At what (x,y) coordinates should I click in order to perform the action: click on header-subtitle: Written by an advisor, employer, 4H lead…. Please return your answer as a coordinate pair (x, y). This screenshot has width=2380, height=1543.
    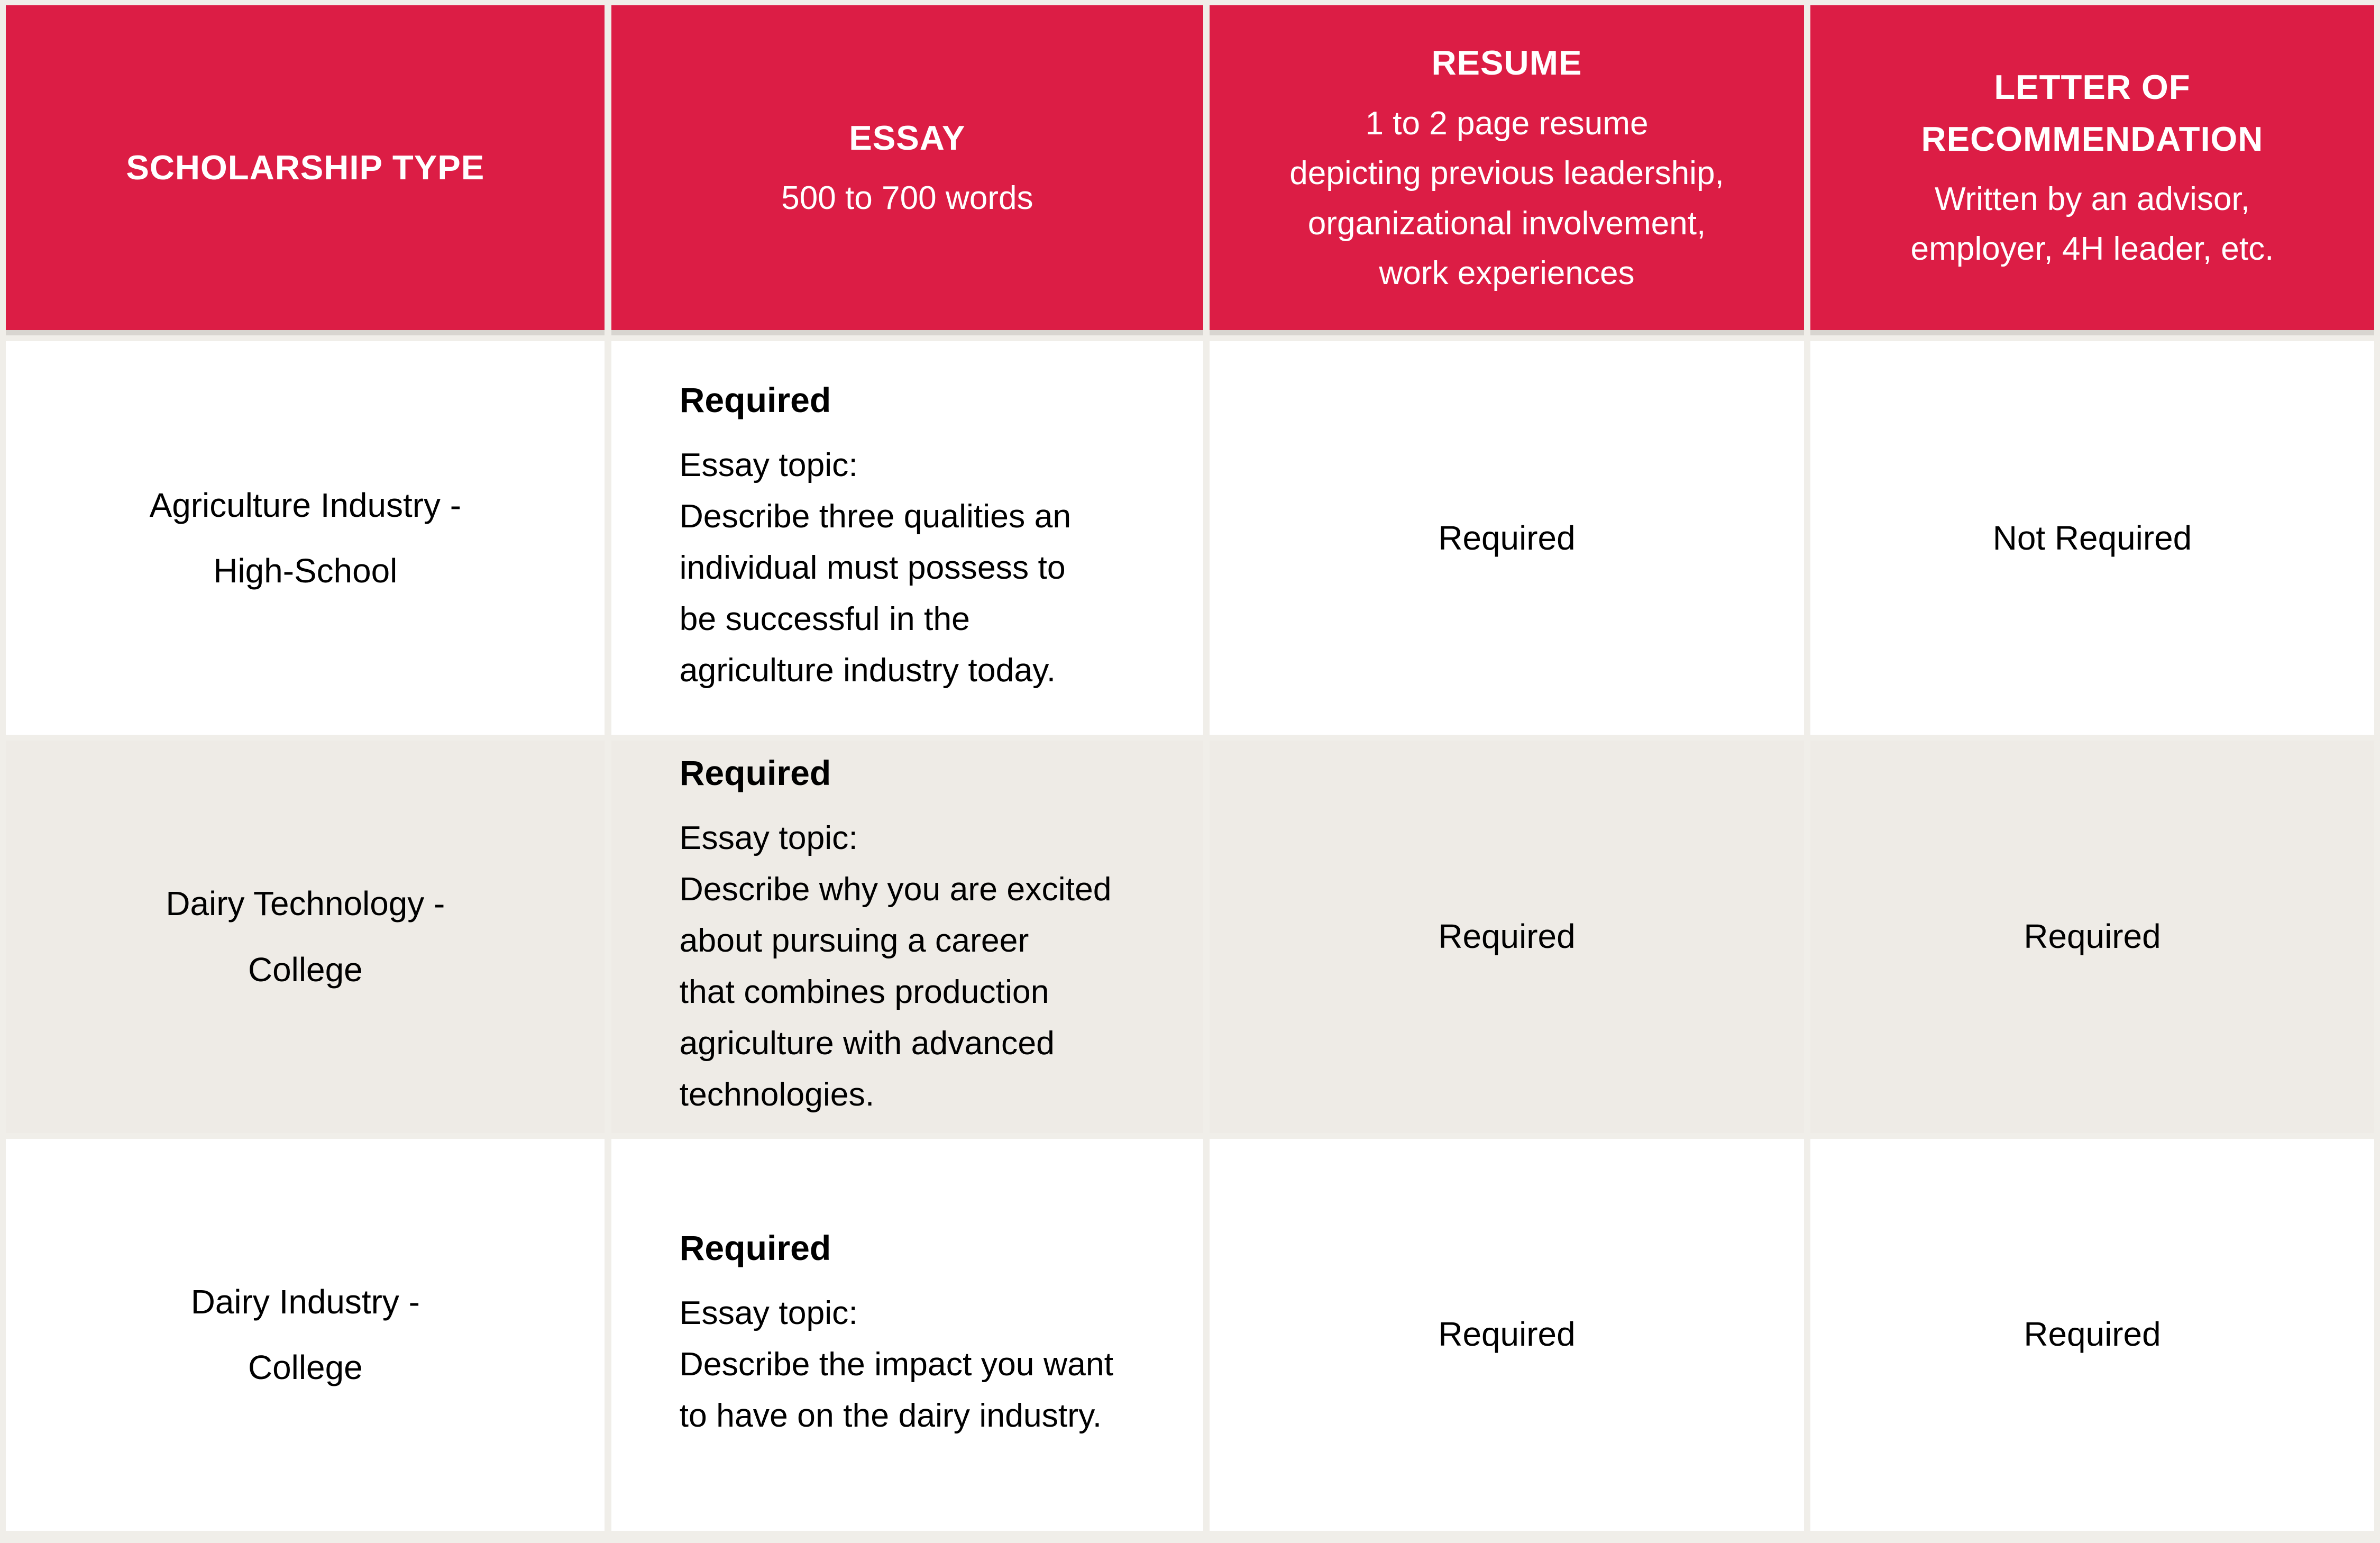
    Looking at the image, I should click on (2092, 224).